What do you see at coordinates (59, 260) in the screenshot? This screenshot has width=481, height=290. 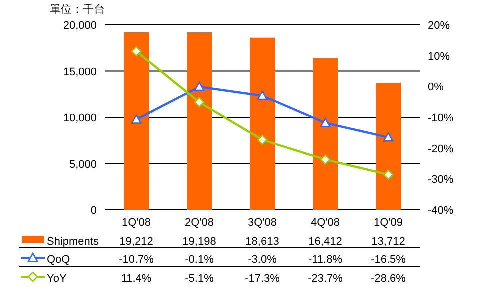 I see `legend-label: QoQ` at bounding box center [59, 260].